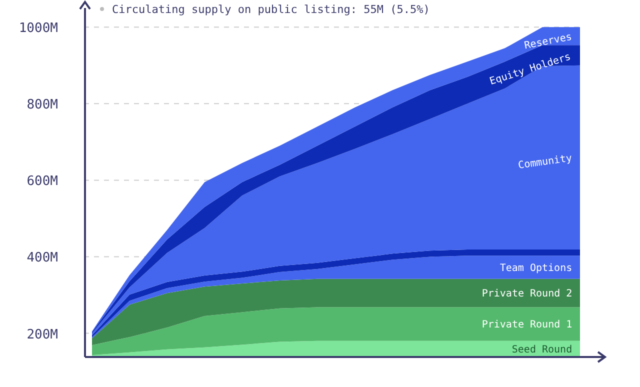  What do you see at coordinates (42, 334) in the screenshot?
I see `y-tick-label: 200M` at bounding box center [42, 334].